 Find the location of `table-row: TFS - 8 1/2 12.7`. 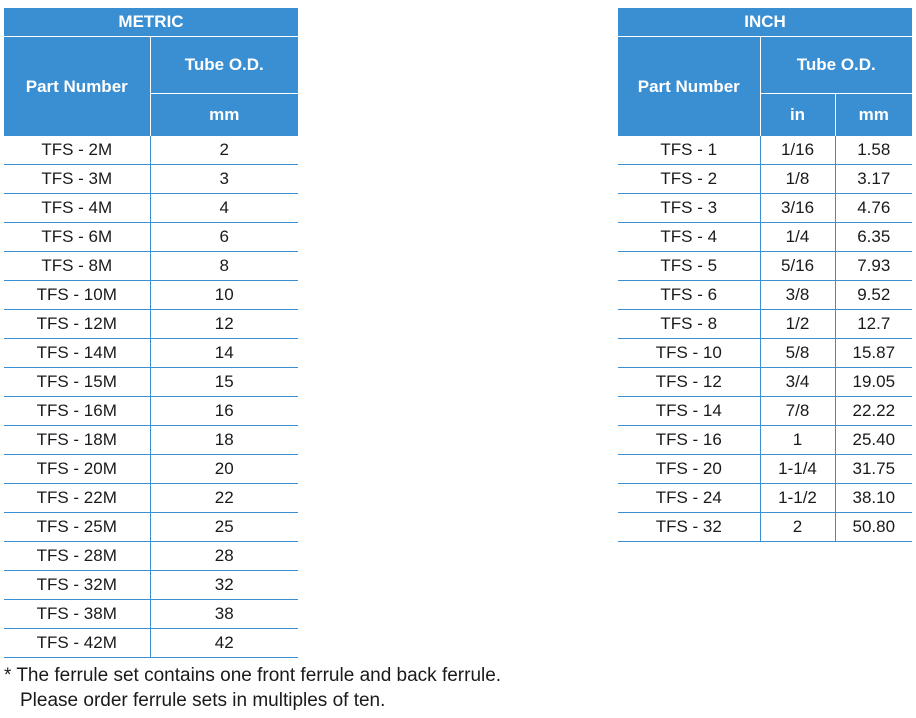

table-row: TFS - 8 1/2 12.7 is located at coordinates (765, 324).